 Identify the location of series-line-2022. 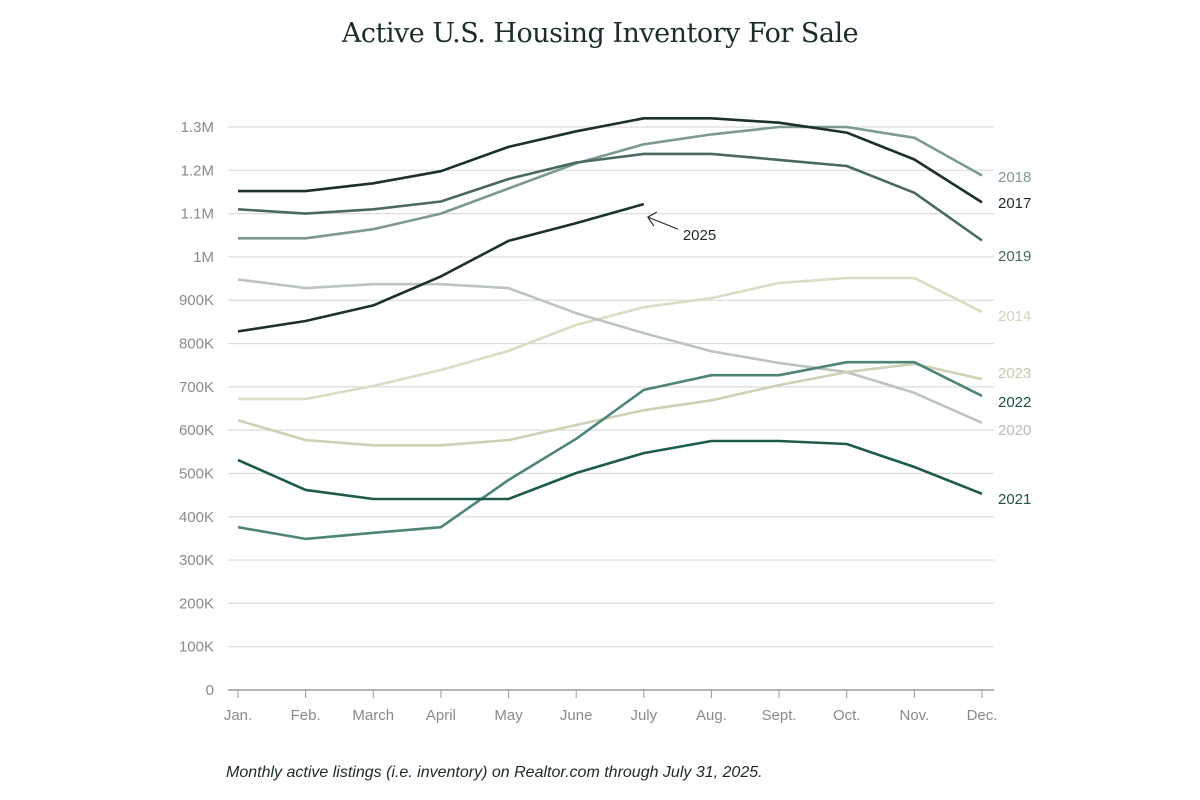
(610, 450).